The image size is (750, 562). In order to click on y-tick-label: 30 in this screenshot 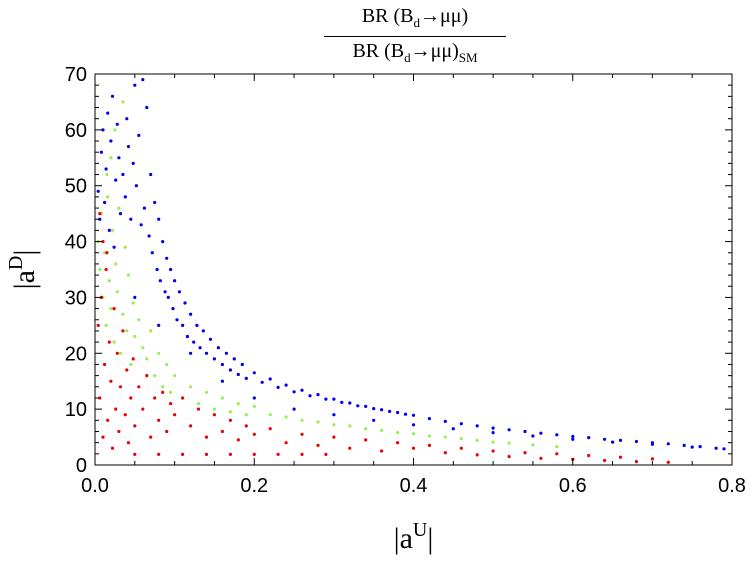, I will do `click(76, 298)`.